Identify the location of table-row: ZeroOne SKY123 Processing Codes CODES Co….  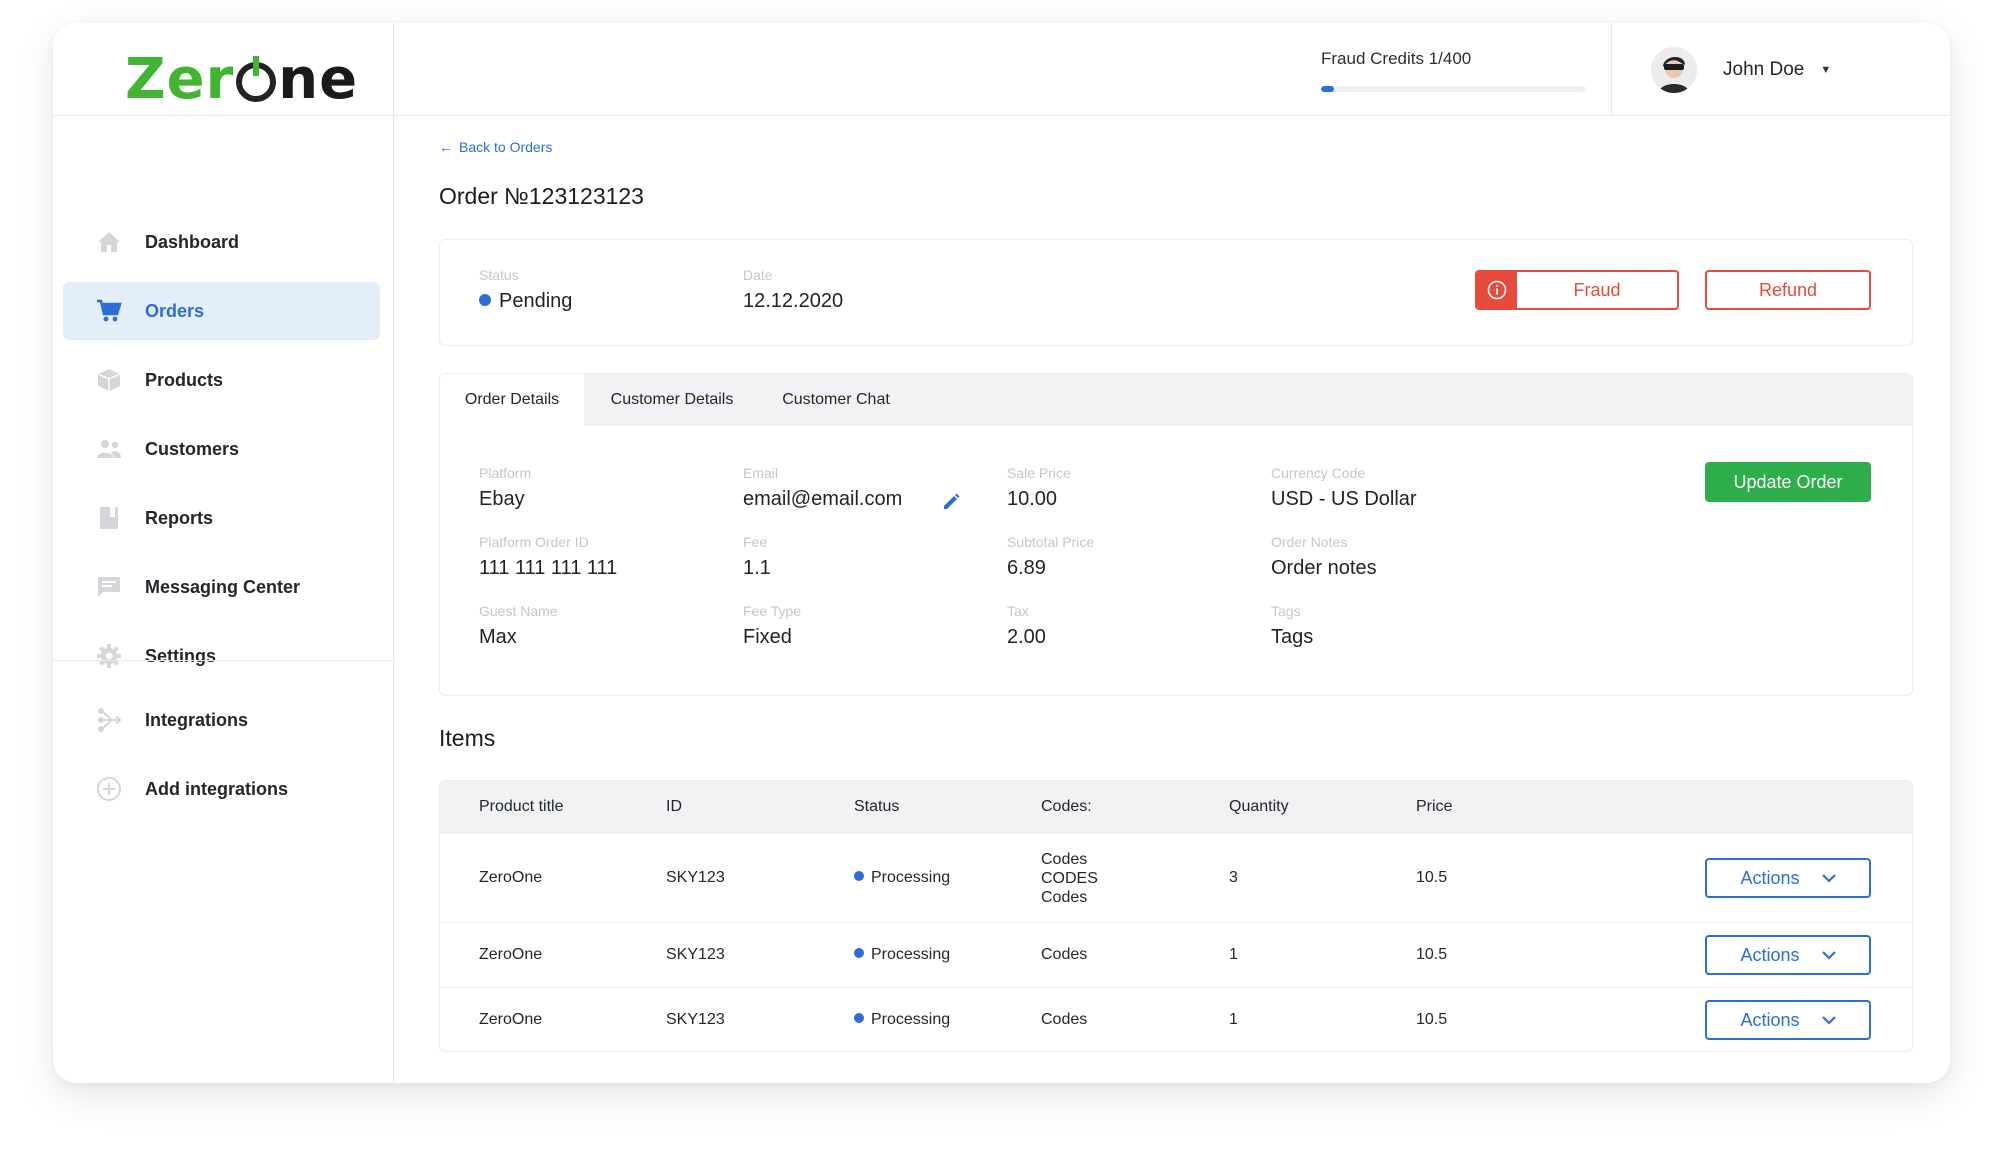
(1176, 877).